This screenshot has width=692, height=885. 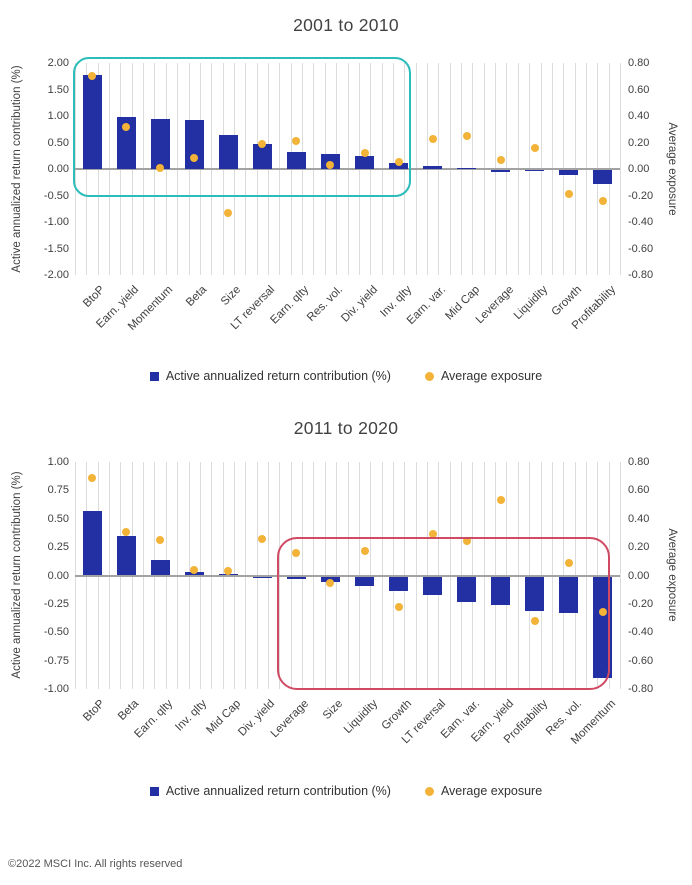 What do you see at coordinates (500, 159) in the screenshot?
I see `dot-leverage` at bounding box center [500, 159].